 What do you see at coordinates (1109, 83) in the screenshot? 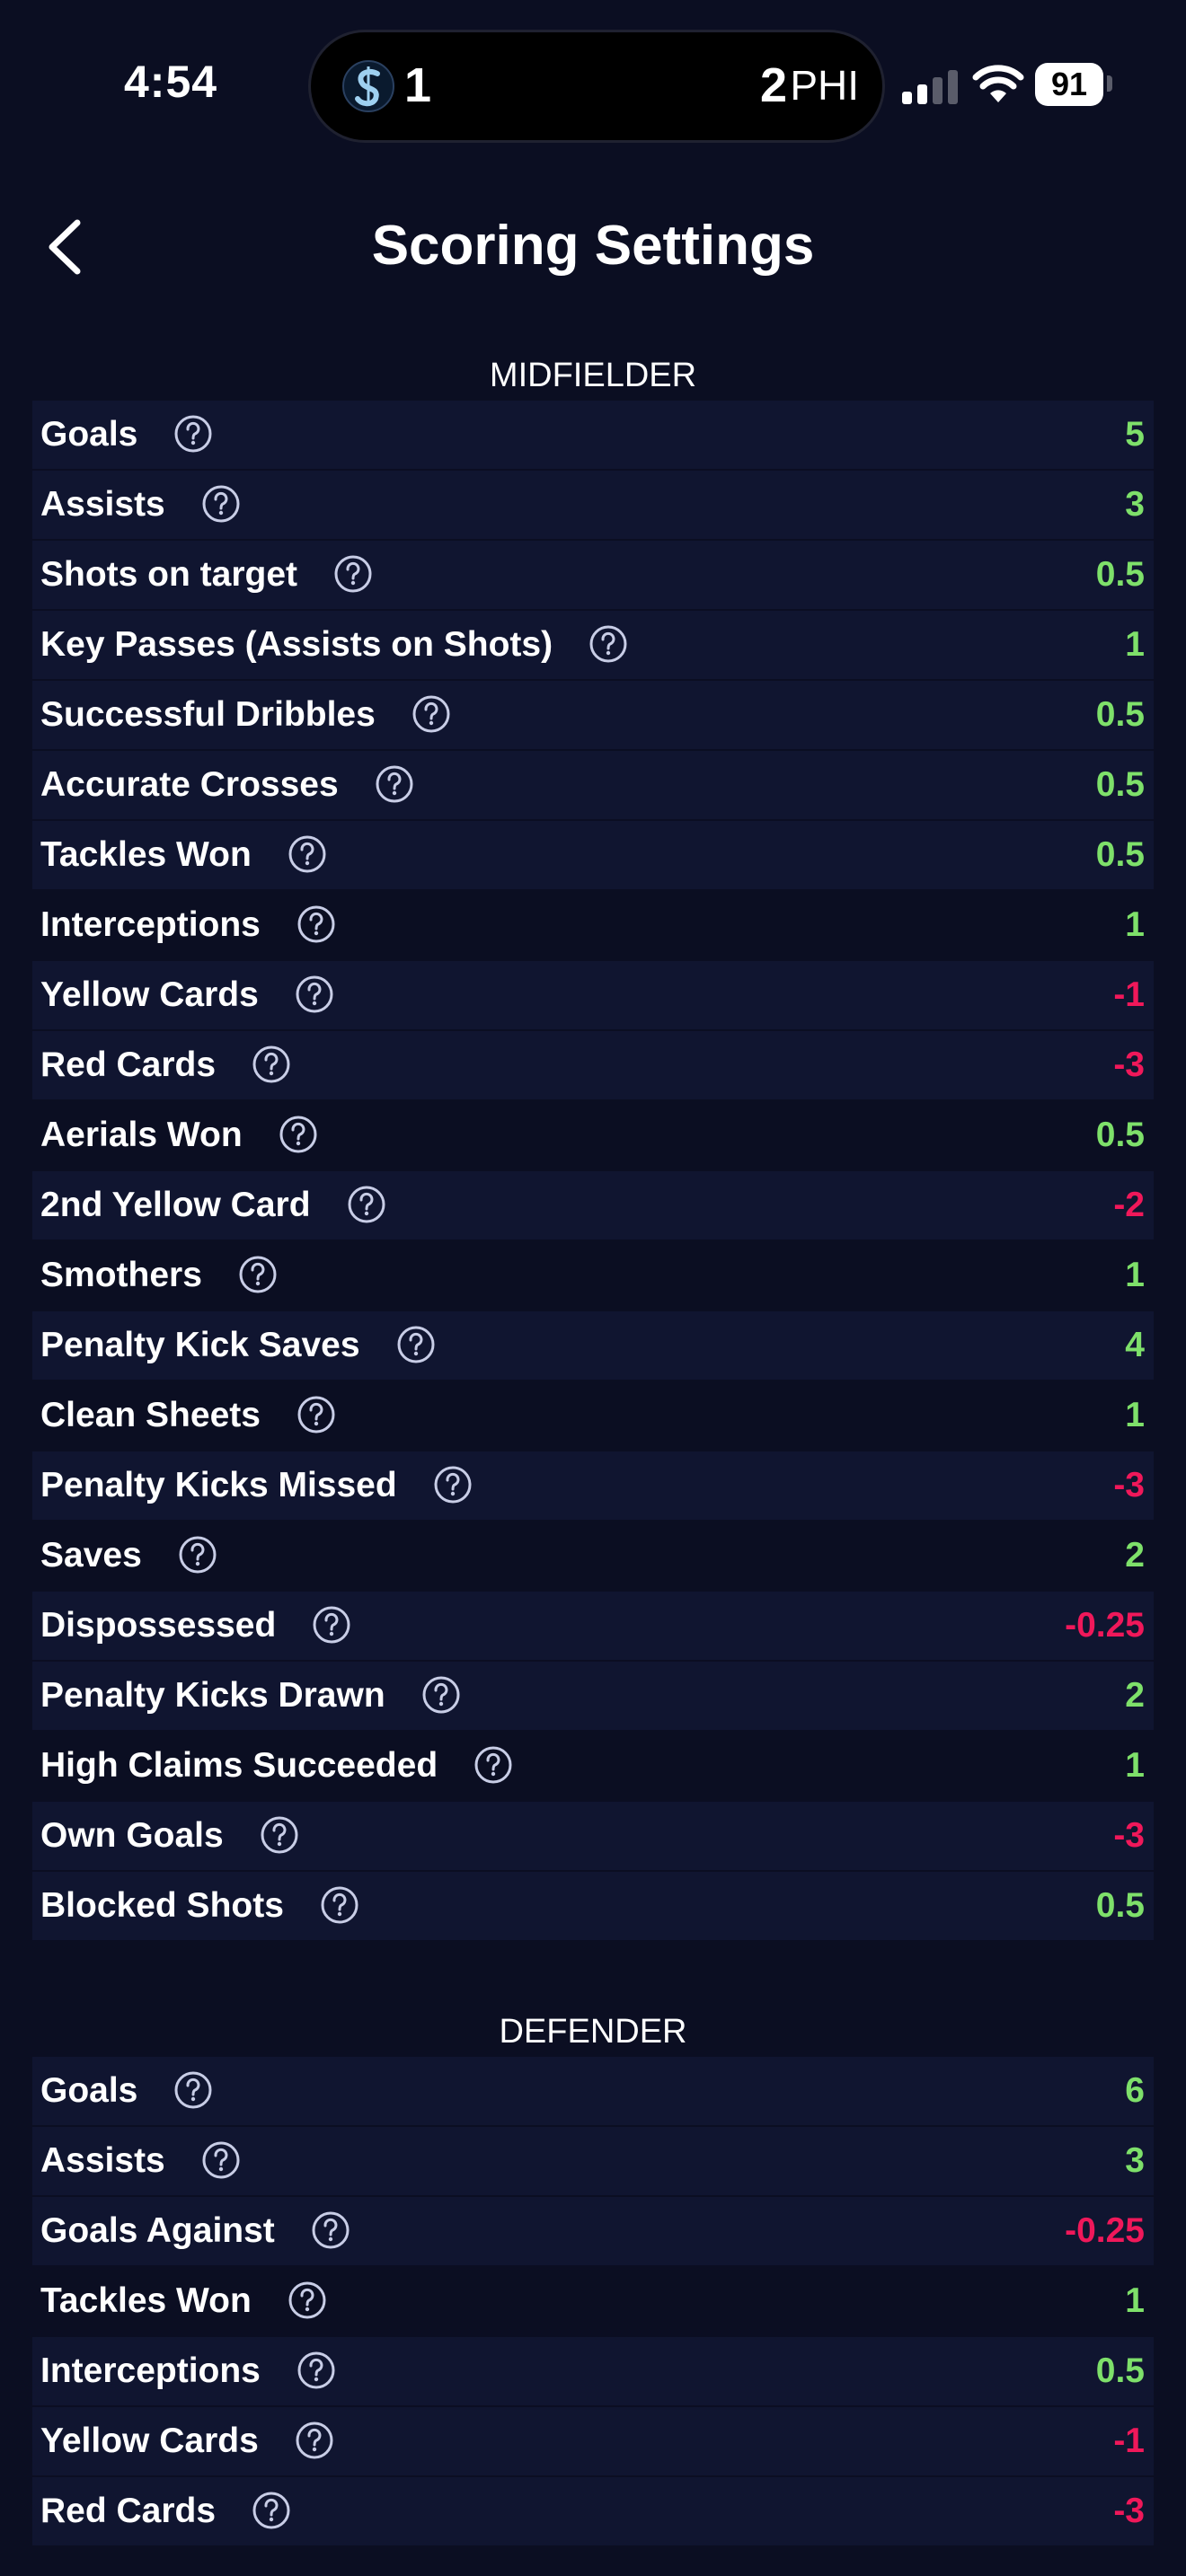
I see `battery-cap` at bounding box center [1109, 83].